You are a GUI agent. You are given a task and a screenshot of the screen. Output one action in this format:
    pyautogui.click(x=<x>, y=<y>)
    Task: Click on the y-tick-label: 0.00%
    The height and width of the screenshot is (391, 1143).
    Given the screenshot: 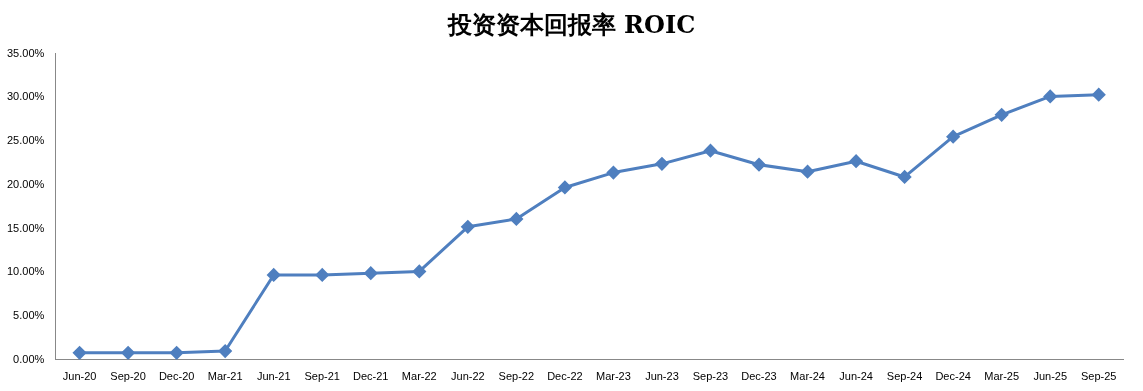 What is the action you would take?
    pyautogui.click(x=29, y=358)
    